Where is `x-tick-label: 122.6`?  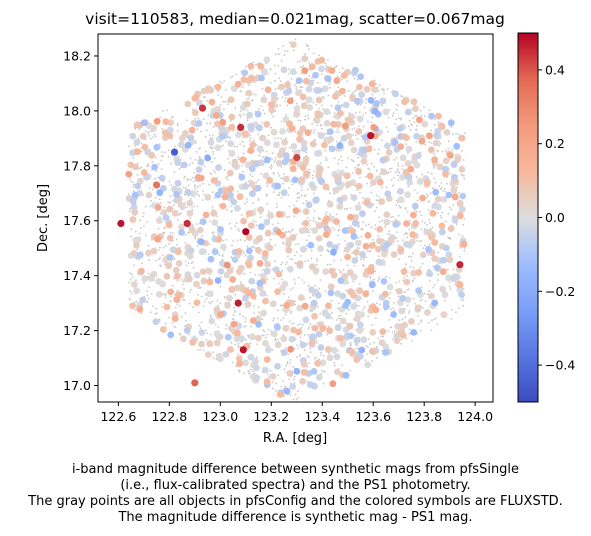
x-tick-label: 122.6 is located at coordinates (118, 416).